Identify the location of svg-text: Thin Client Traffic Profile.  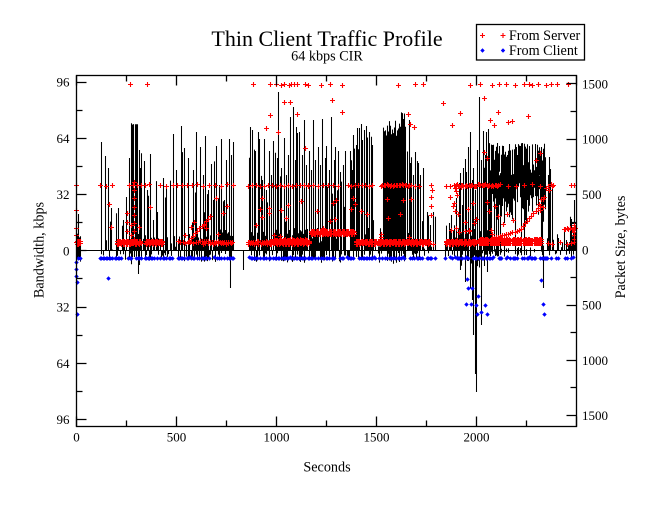
(326, 38).